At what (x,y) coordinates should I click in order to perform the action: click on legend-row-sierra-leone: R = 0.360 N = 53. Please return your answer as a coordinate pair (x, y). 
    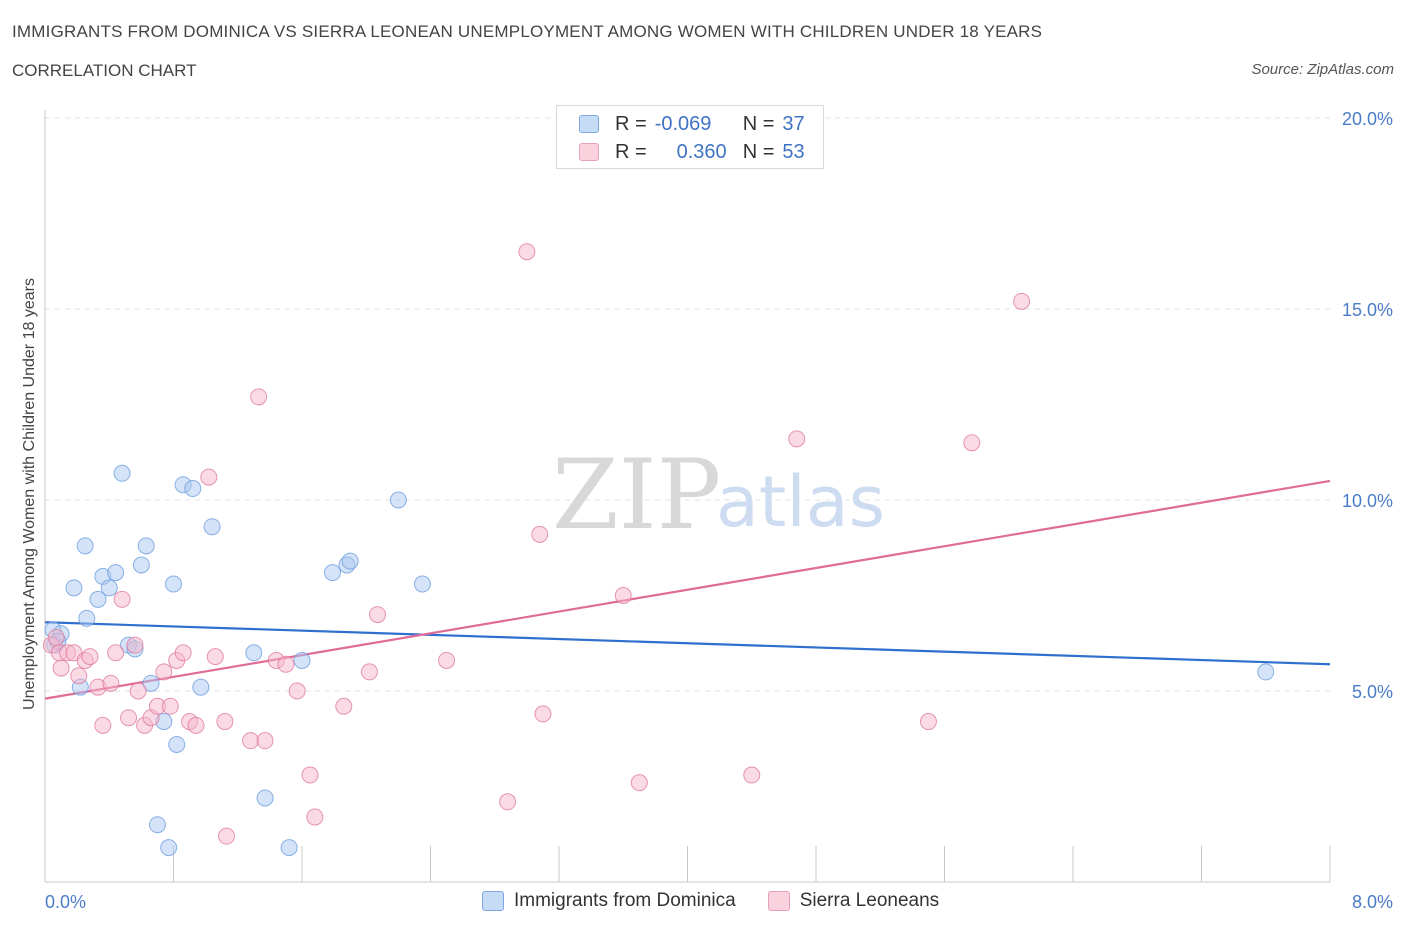
    Looking at the image, I should click on (692, 152).